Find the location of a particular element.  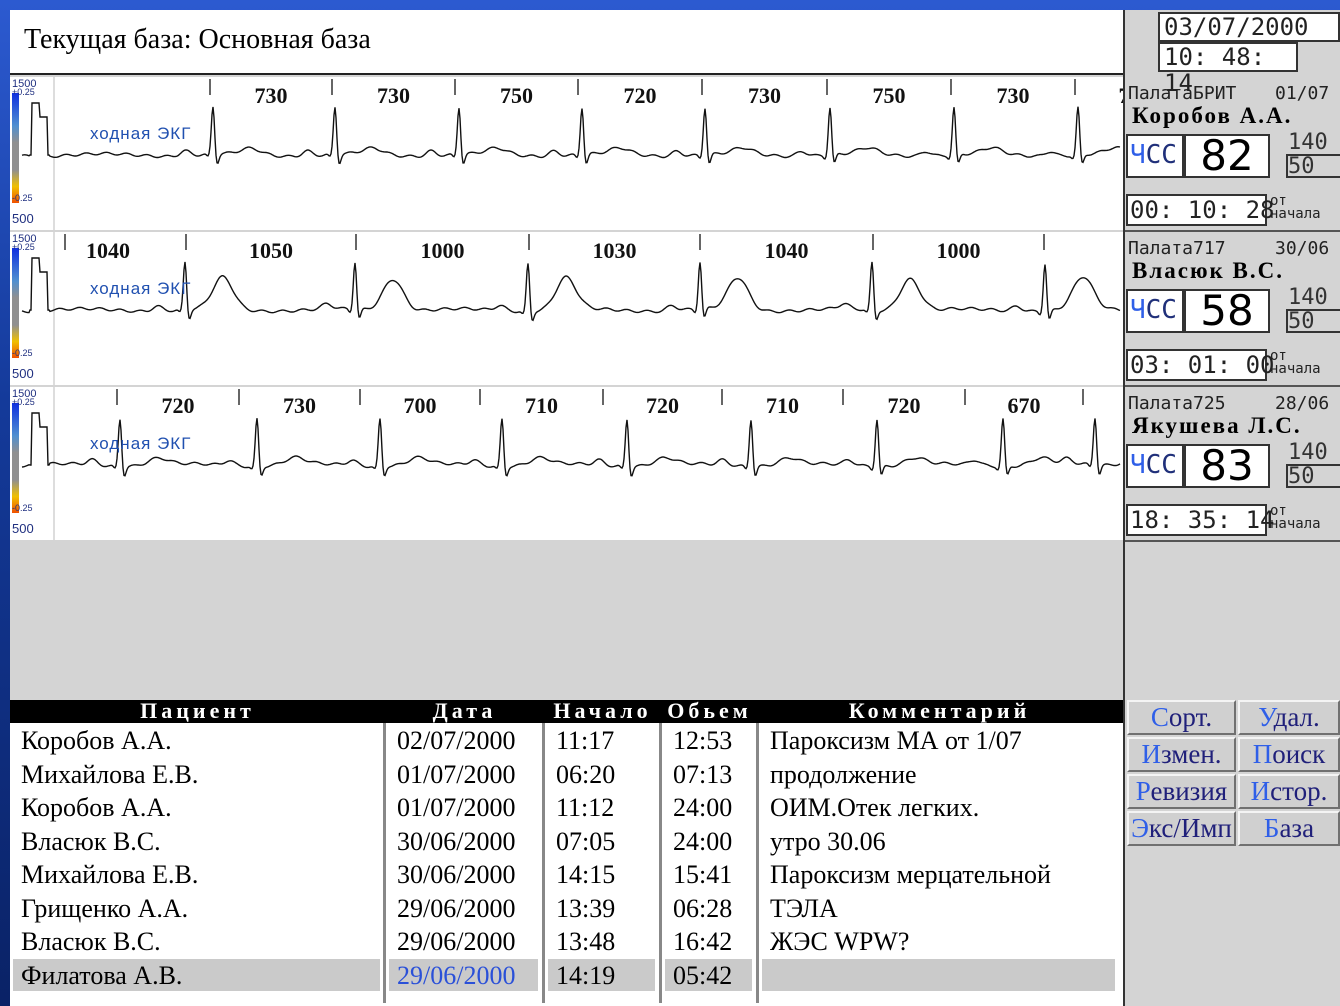

table-cell: Власюк В.С. is located at coordinates (91, 941).